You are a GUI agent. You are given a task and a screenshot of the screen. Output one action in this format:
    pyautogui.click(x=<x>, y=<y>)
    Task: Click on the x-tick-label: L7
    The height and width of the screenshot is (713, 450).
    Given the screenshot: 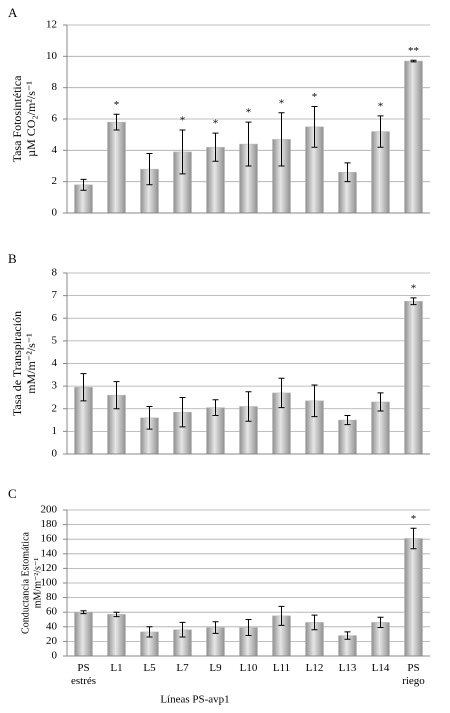 What is the action you would take?
    pyautogui.click(x=182, y=668)
    